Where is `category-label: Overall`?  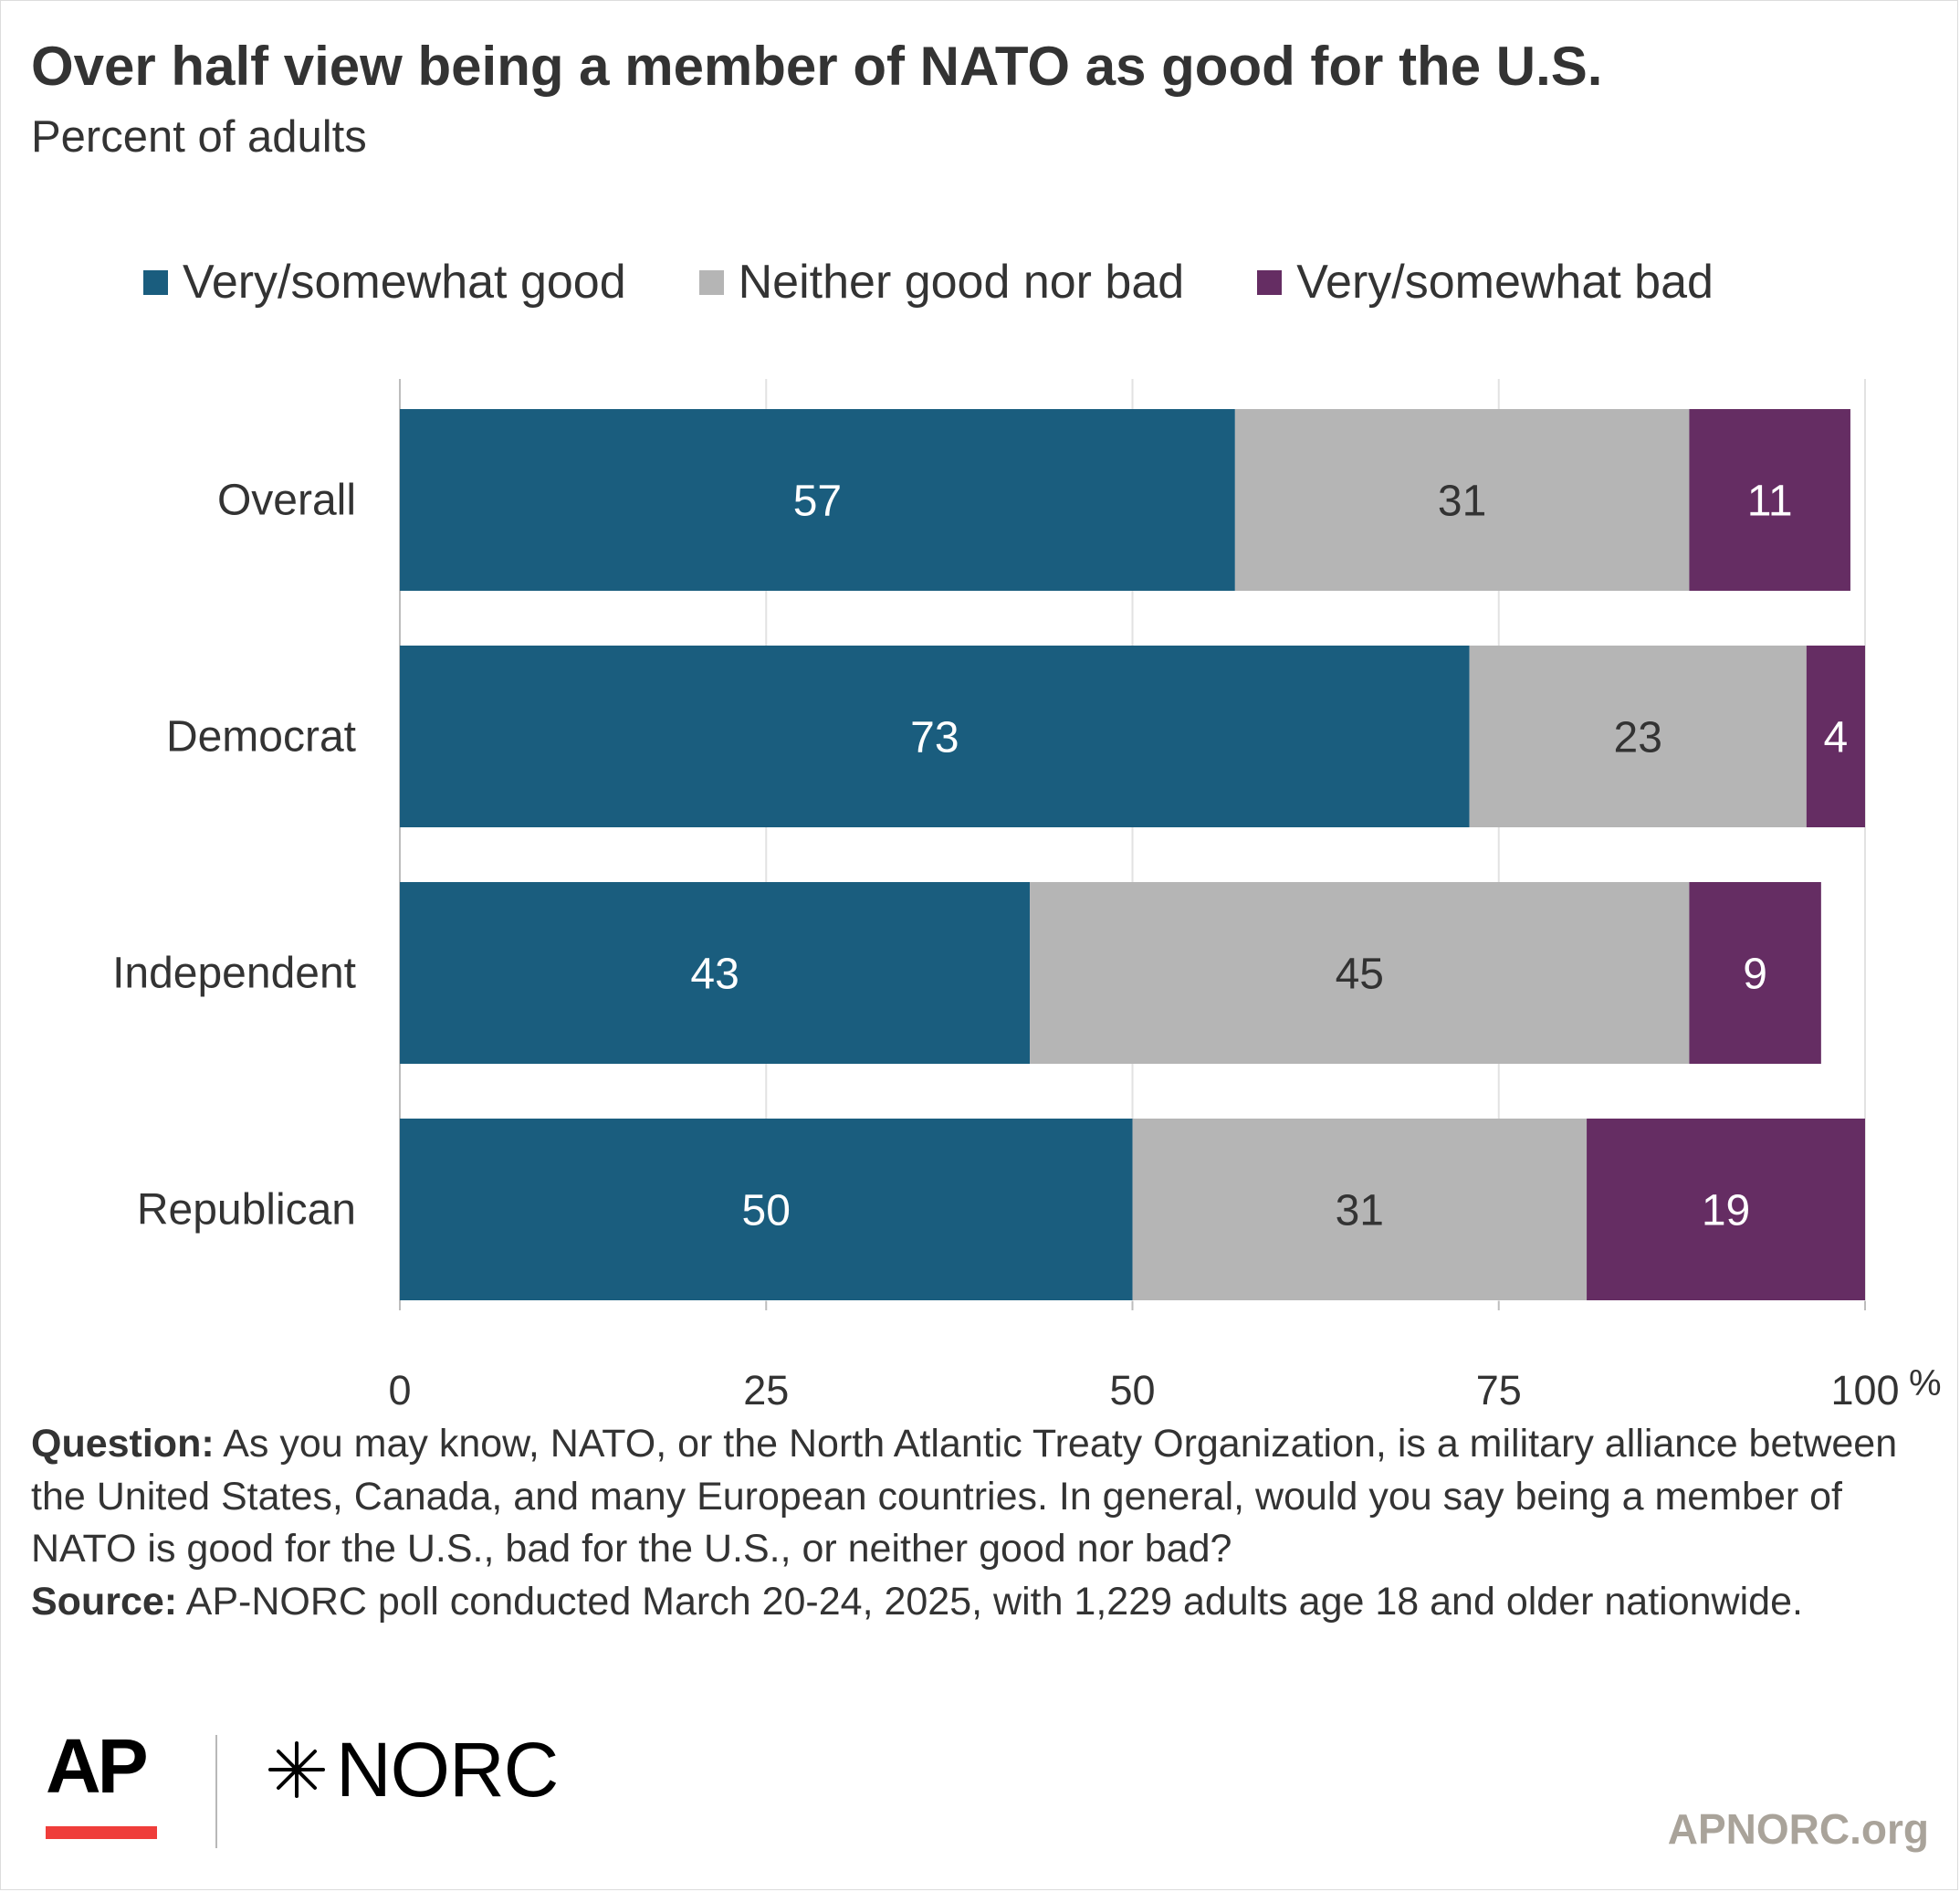 category-label: Overall is located at coordinates (286, 501).